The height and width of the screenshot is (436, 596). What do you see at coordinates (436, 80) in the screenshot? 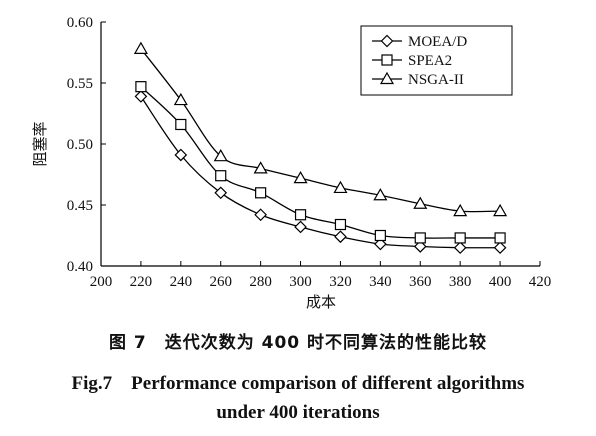
I see `legend-label: NSGA-II` at bounding box center [436, 80].